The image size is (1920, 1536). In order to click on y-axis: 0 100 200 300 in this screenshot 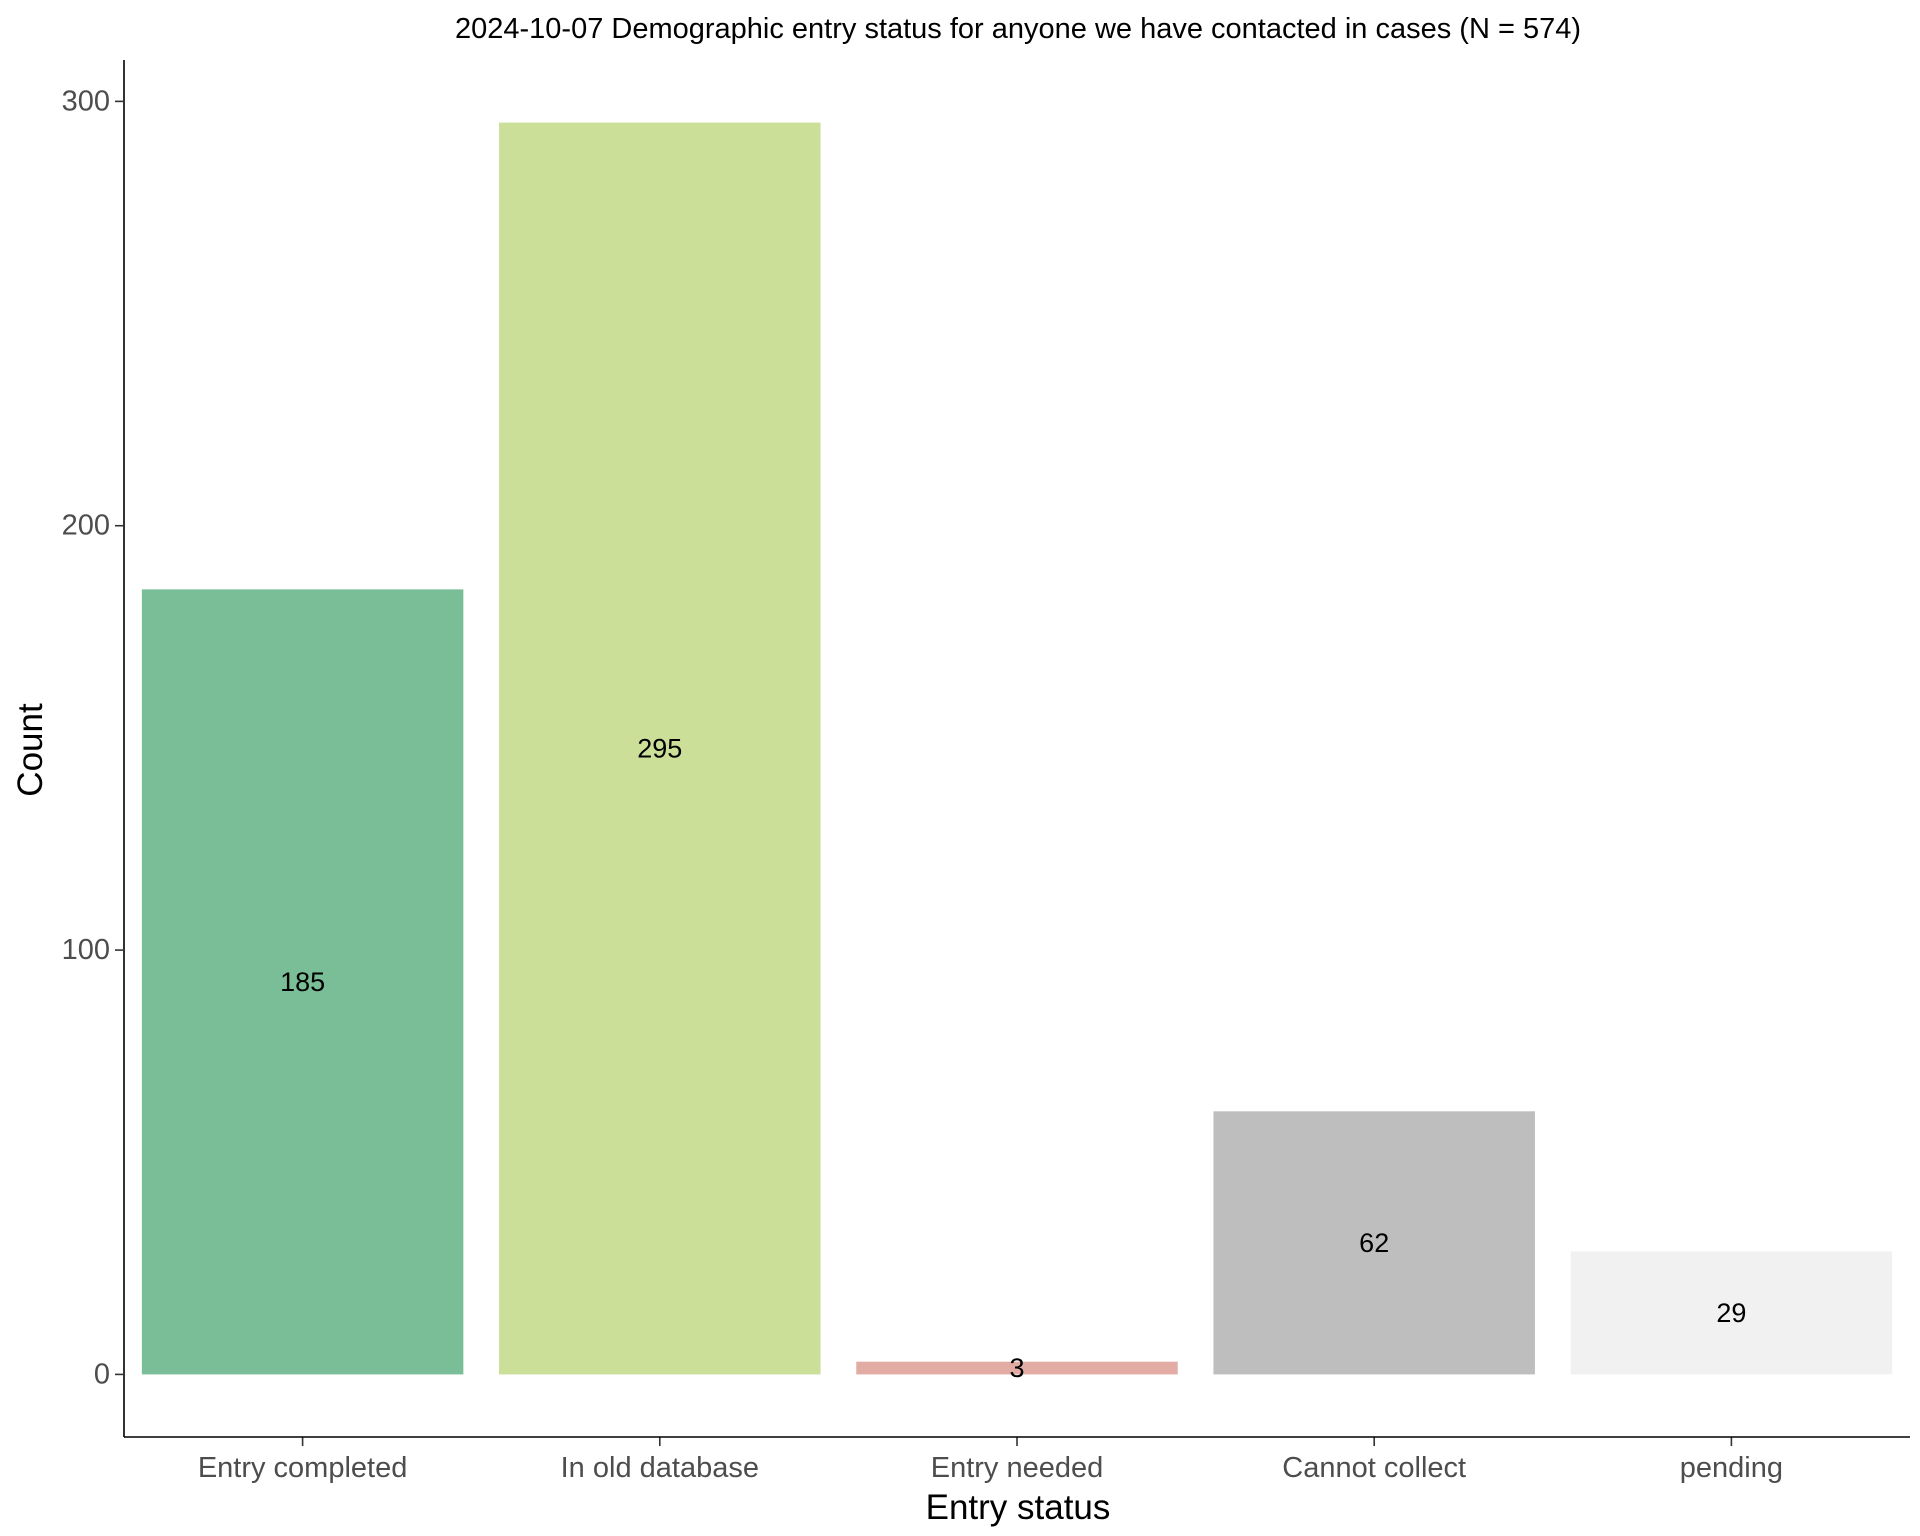, I will do `click(93, 748)`.